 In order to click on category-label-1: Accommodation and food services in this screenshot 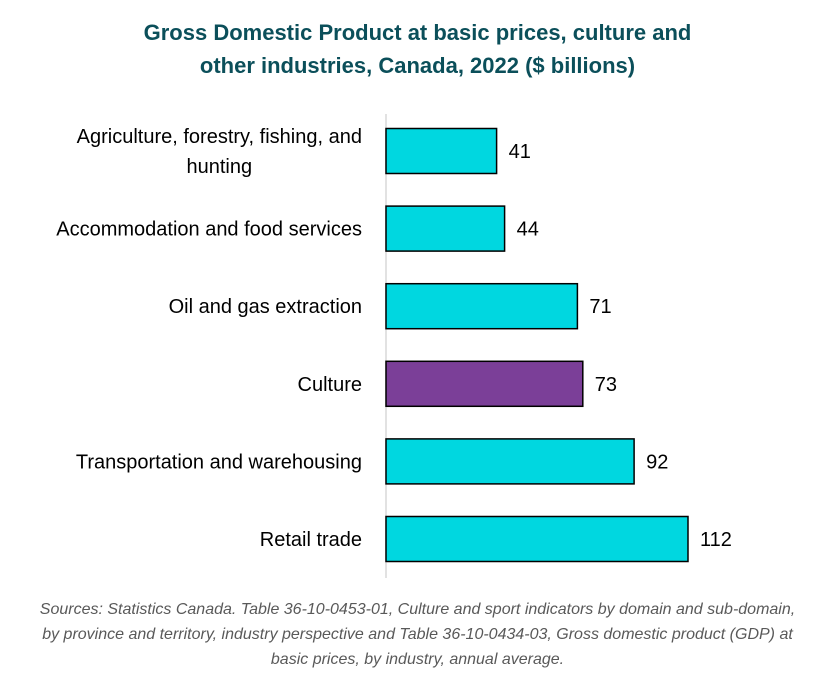, I will do `click(209, 230)`.